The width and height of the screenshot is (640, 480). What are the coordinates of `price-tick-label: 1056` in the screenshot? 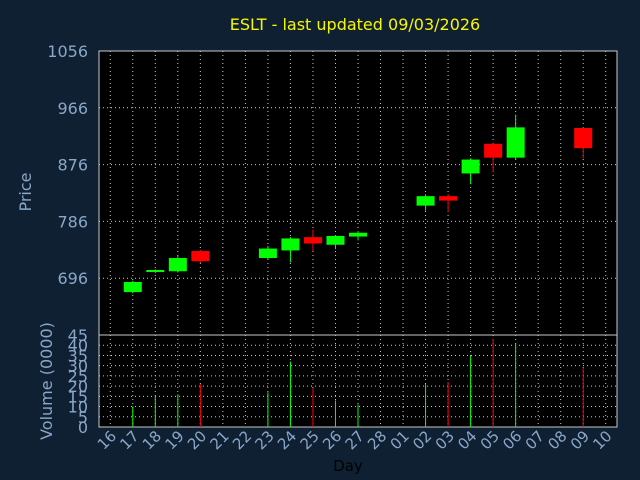 It's located at (67, 51).